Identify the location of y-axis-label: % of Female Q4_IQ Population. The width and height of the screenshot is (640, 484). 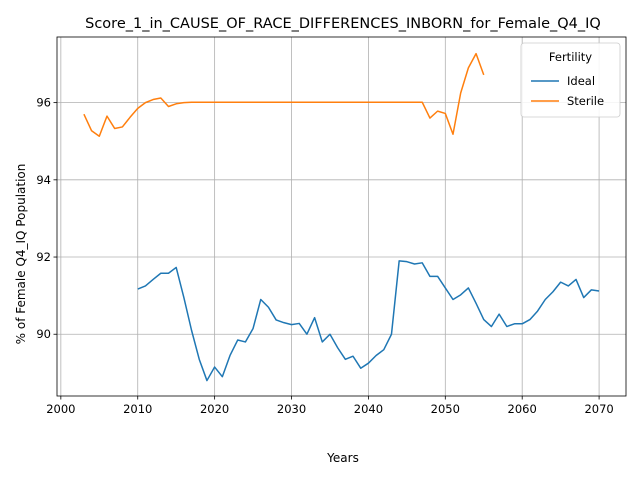
(21, 254).